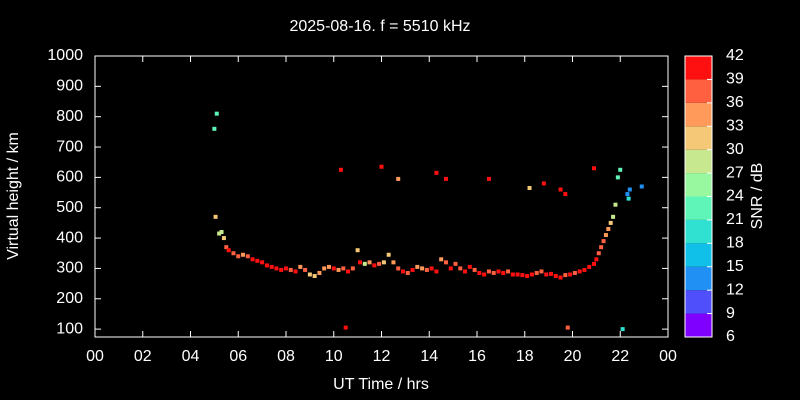 Image resolution: width=800 pixels, height=400 pixels. What do you see at coordinates (13, 196) in the screenshot?
I see `y-axis-label: Virtual height / km` at bounding box center [13, 196].